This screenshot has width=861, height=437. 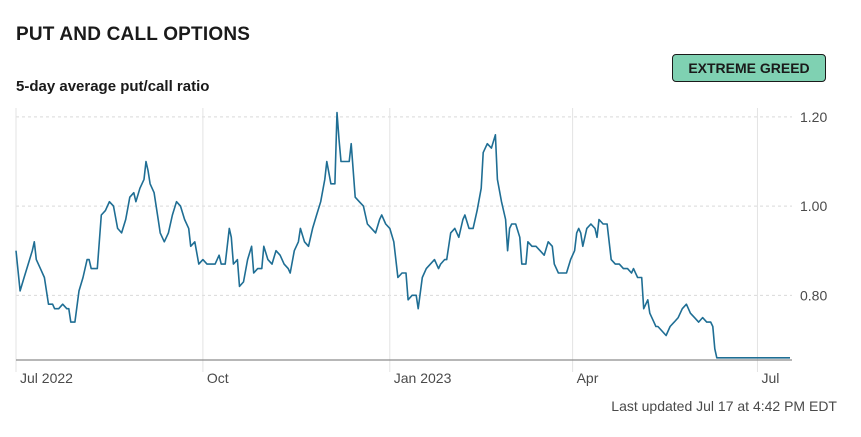 I want to click on x-tick-label: Jul, so click(x=770, y=378).